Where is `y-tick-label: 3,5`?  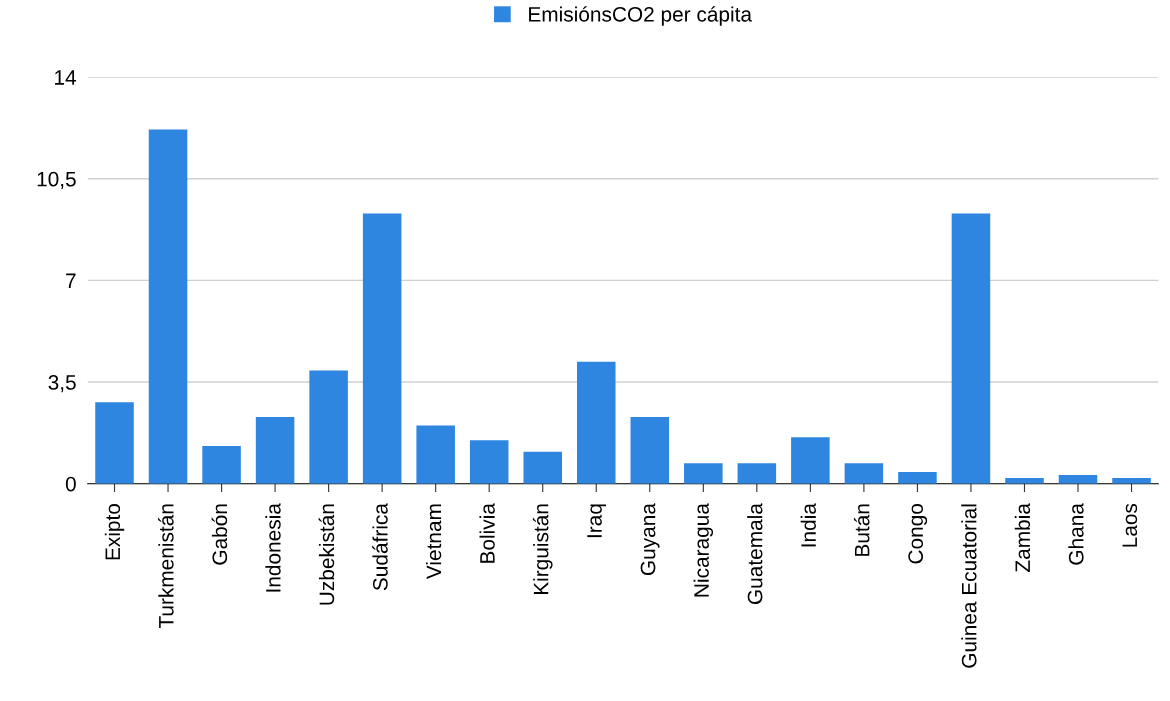
y-tick-label: 3,5 is located at coordinates (62, 384).